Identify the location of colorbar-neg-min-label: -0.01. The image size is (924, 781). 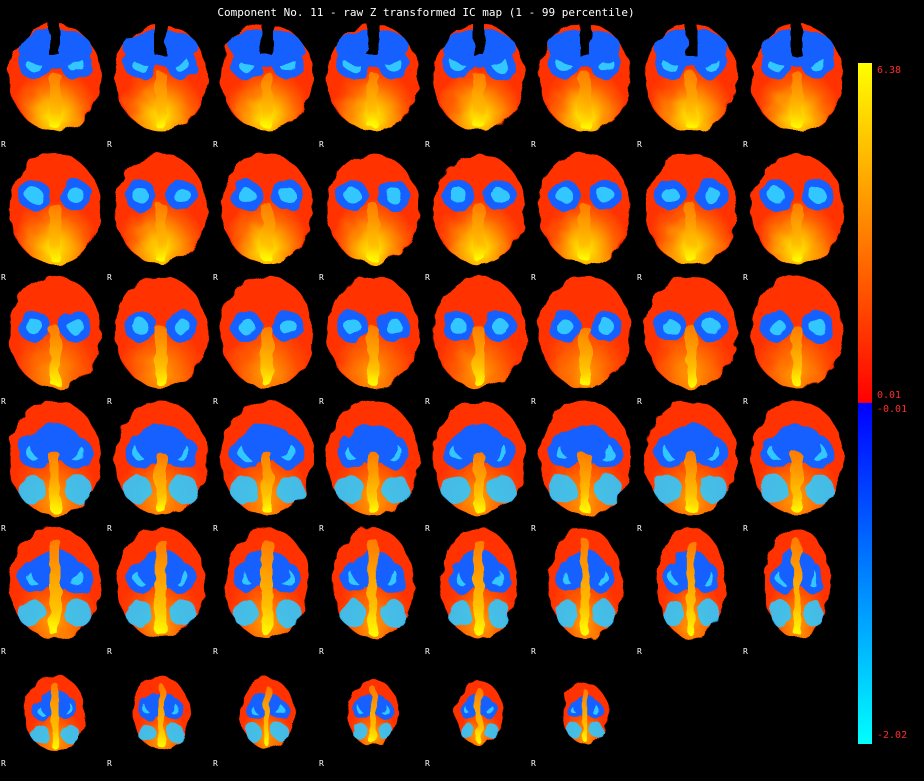
(892, 409).